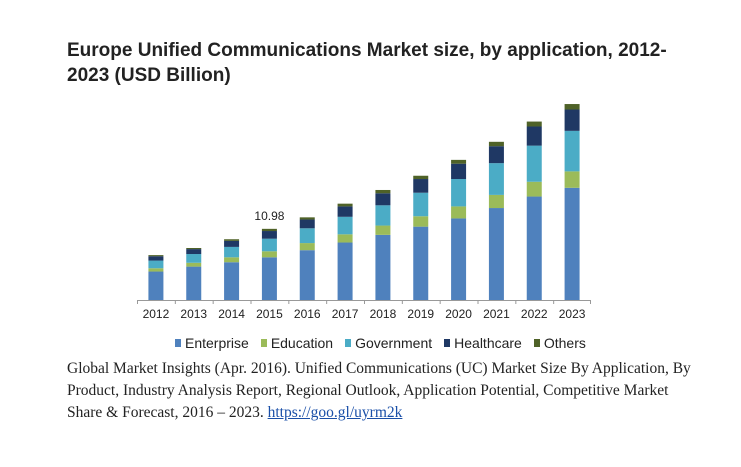 The height and width of the screenshot is (467, 741). I want to click on x-tick-label: 2014, so click(231, 314).